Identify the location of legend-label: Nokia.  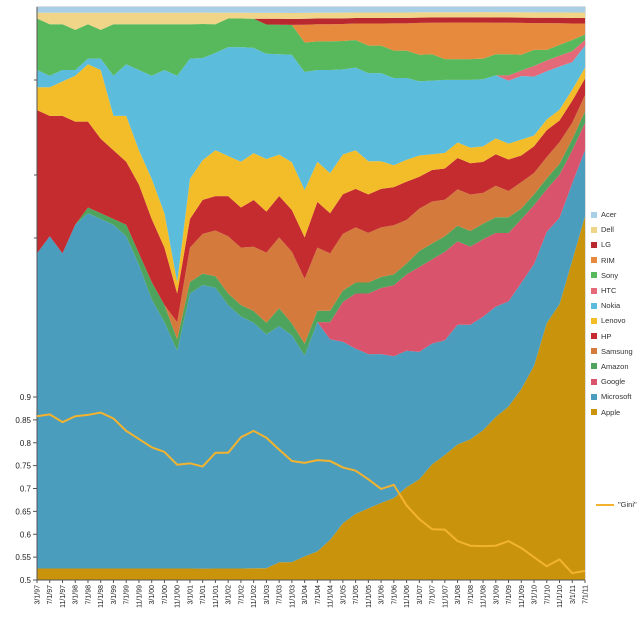
(611, 306).